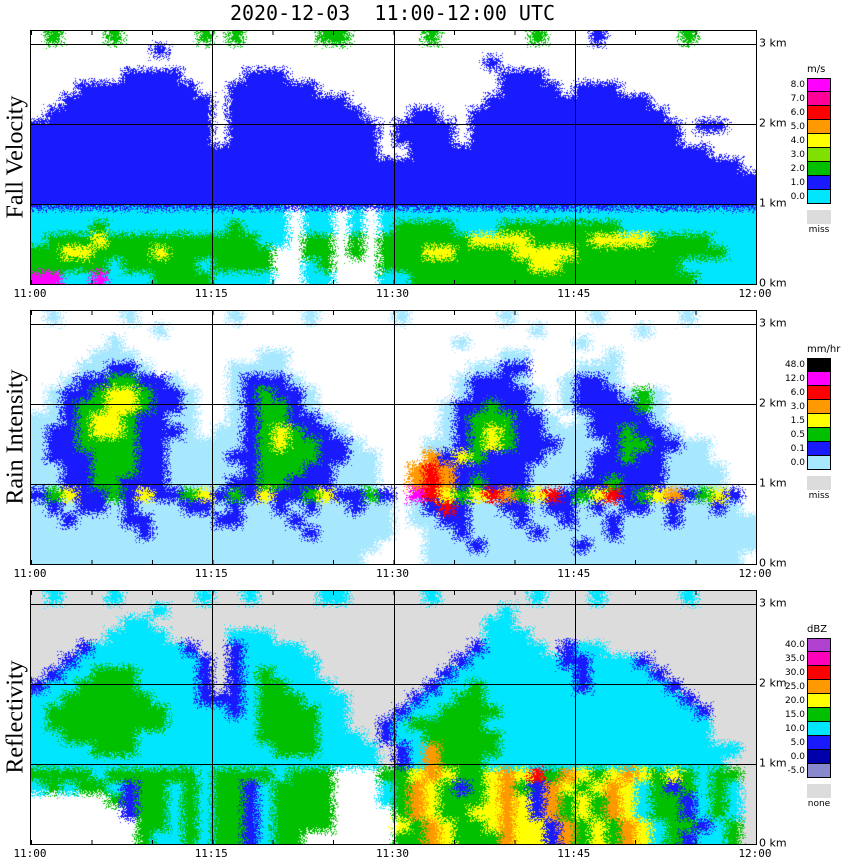  I want to click on tick-marks-bottom, so click(393, 282).